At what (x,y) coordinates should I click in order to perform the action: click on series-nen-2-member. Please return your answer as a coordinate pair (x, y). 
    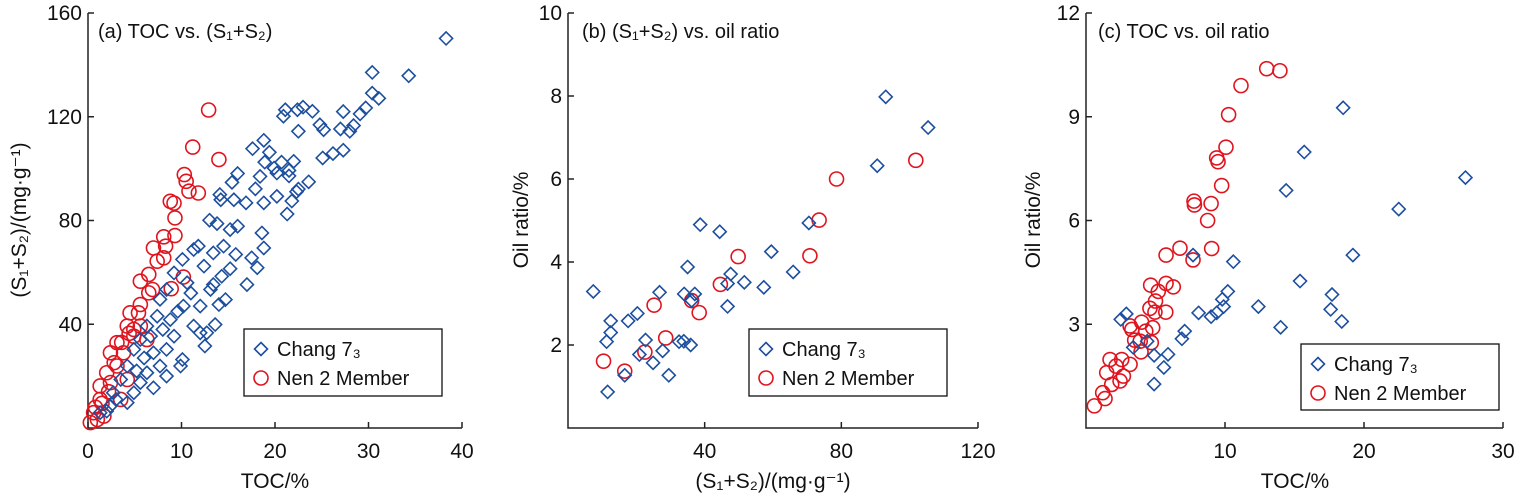
    Looking at the image, I should click on (759, 265).